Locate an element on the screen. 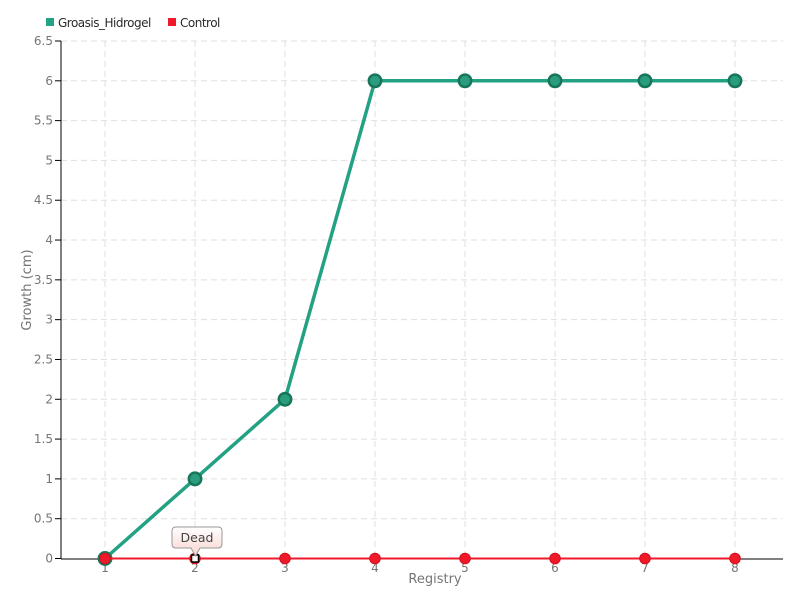 The width and height of the screenshot is (800, 600). x-tick-label: 3 is located at coordinates (285, 568).